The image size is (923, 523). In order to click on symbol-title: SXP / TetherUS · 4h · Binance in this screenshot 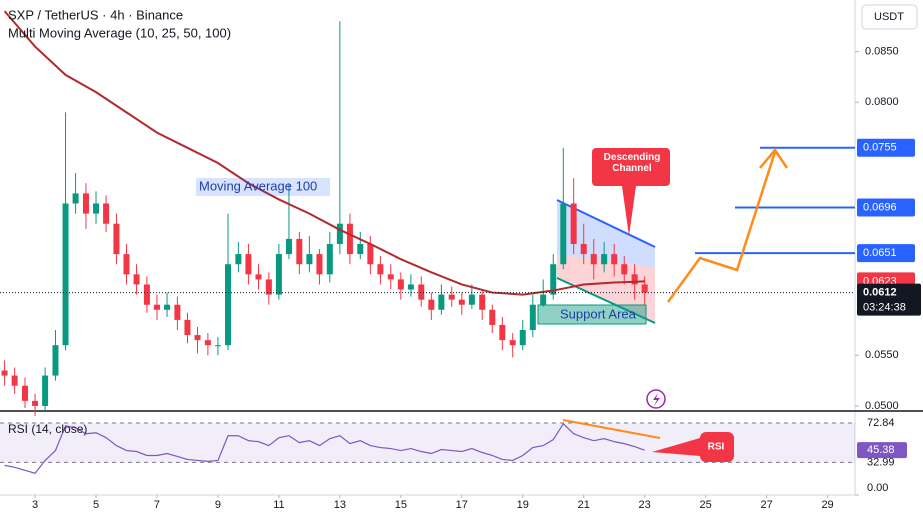, I will do `click(95, 14)`.